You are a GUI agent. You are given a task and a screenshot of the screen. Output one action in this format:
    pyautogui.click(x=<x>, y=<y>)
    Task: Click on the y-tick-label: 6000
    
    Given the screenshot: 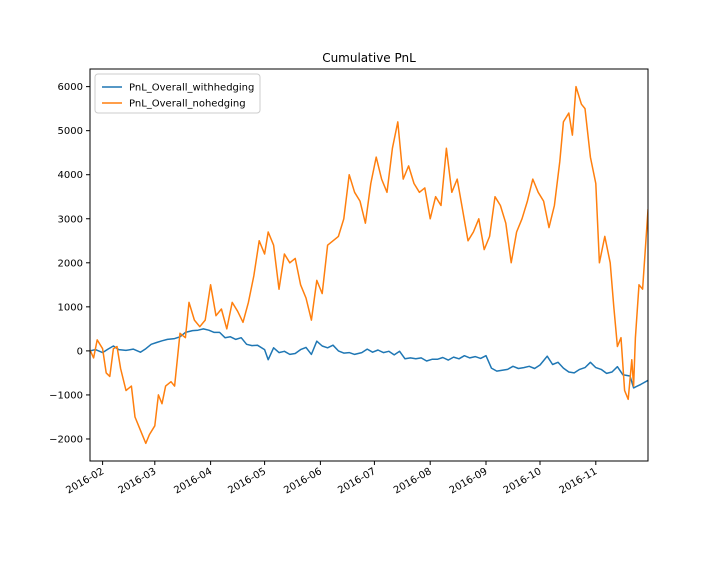 What is the action you would take?
    pyautogui.click(x=70, y=87)
    